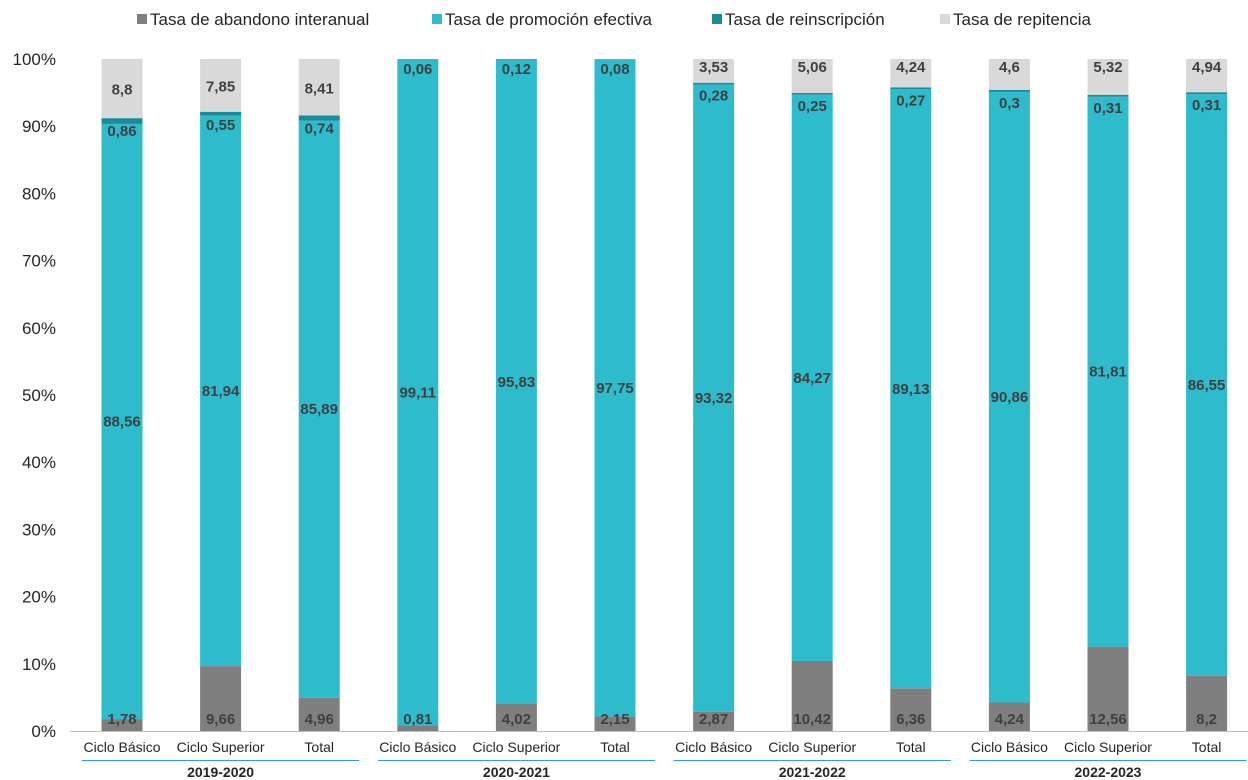  I want to click on data-label: 99,11, so click(417, 393).